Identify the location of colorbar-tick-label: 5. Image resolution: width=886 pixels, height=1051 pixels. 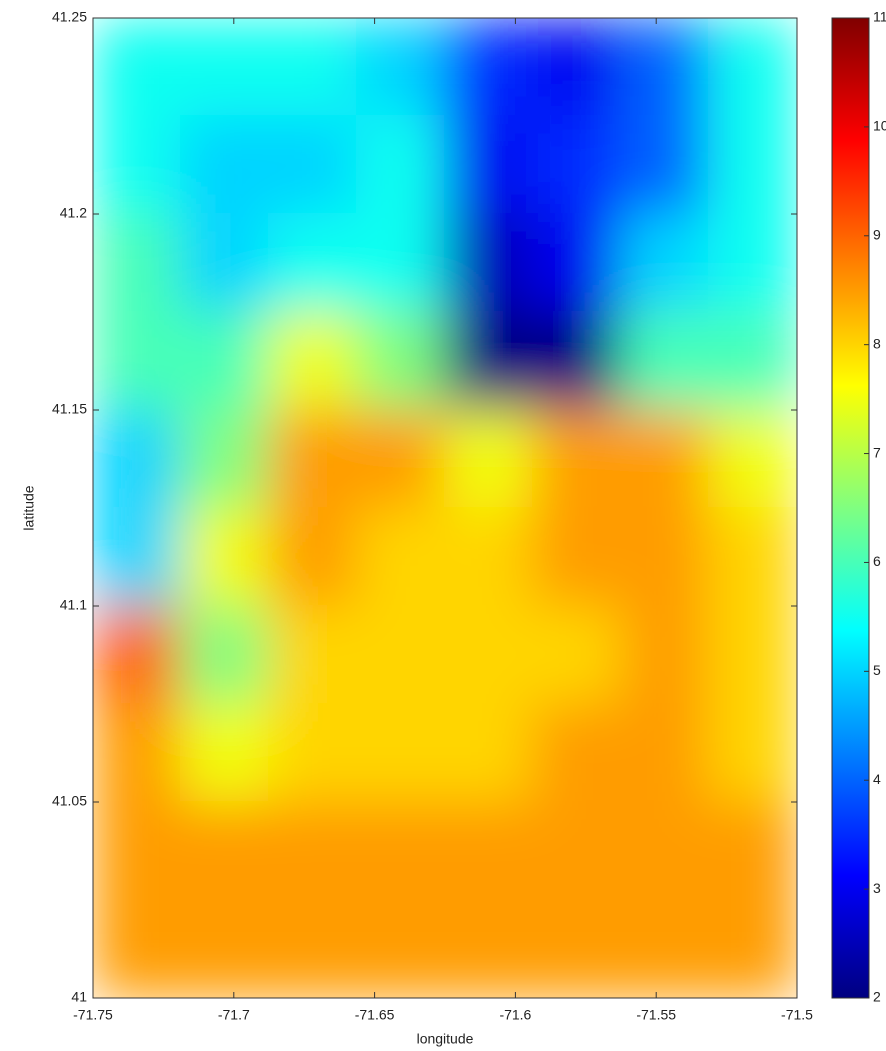
(877, 670).